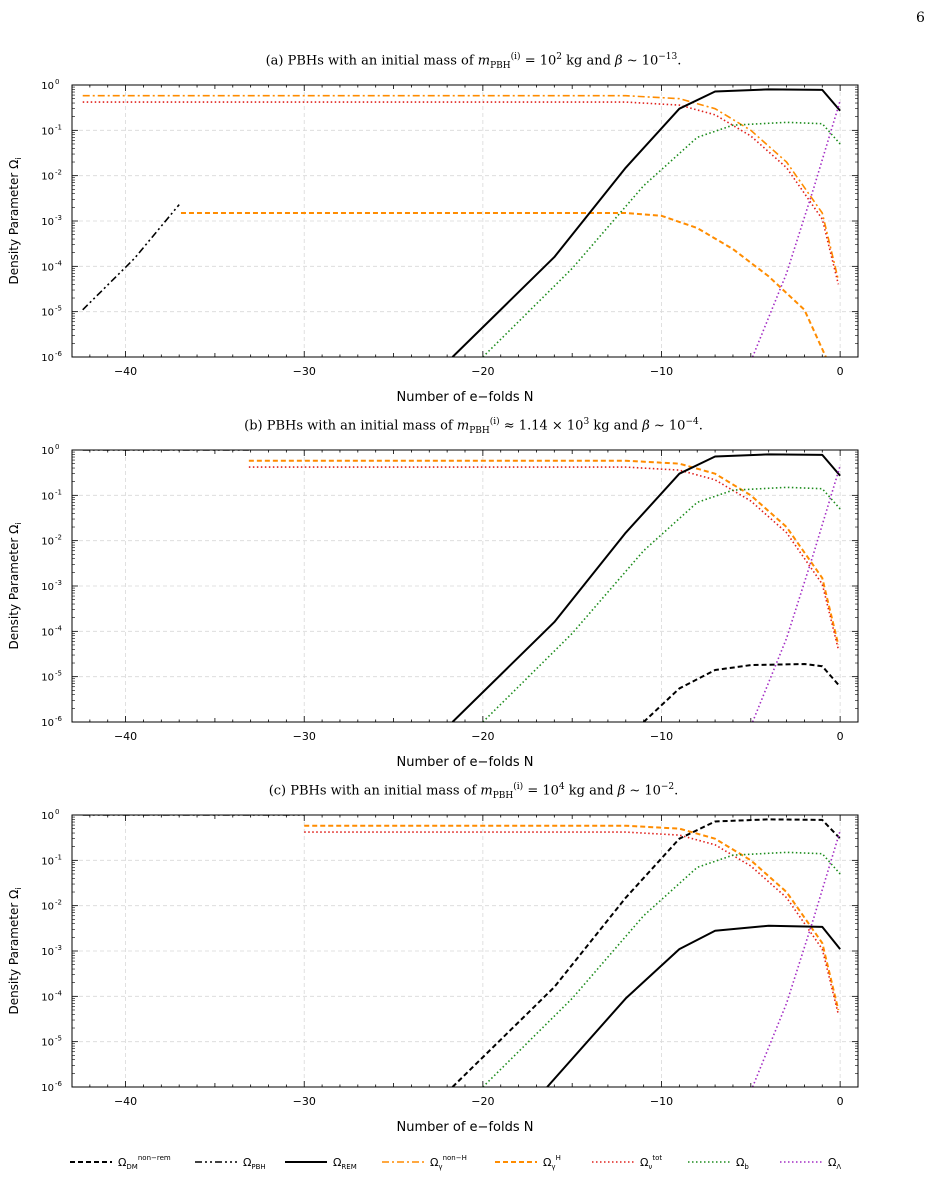  Describe the element at coordinates (58, 127) in the screenshot. I see `y-tick-label-exp: -1` at that location.